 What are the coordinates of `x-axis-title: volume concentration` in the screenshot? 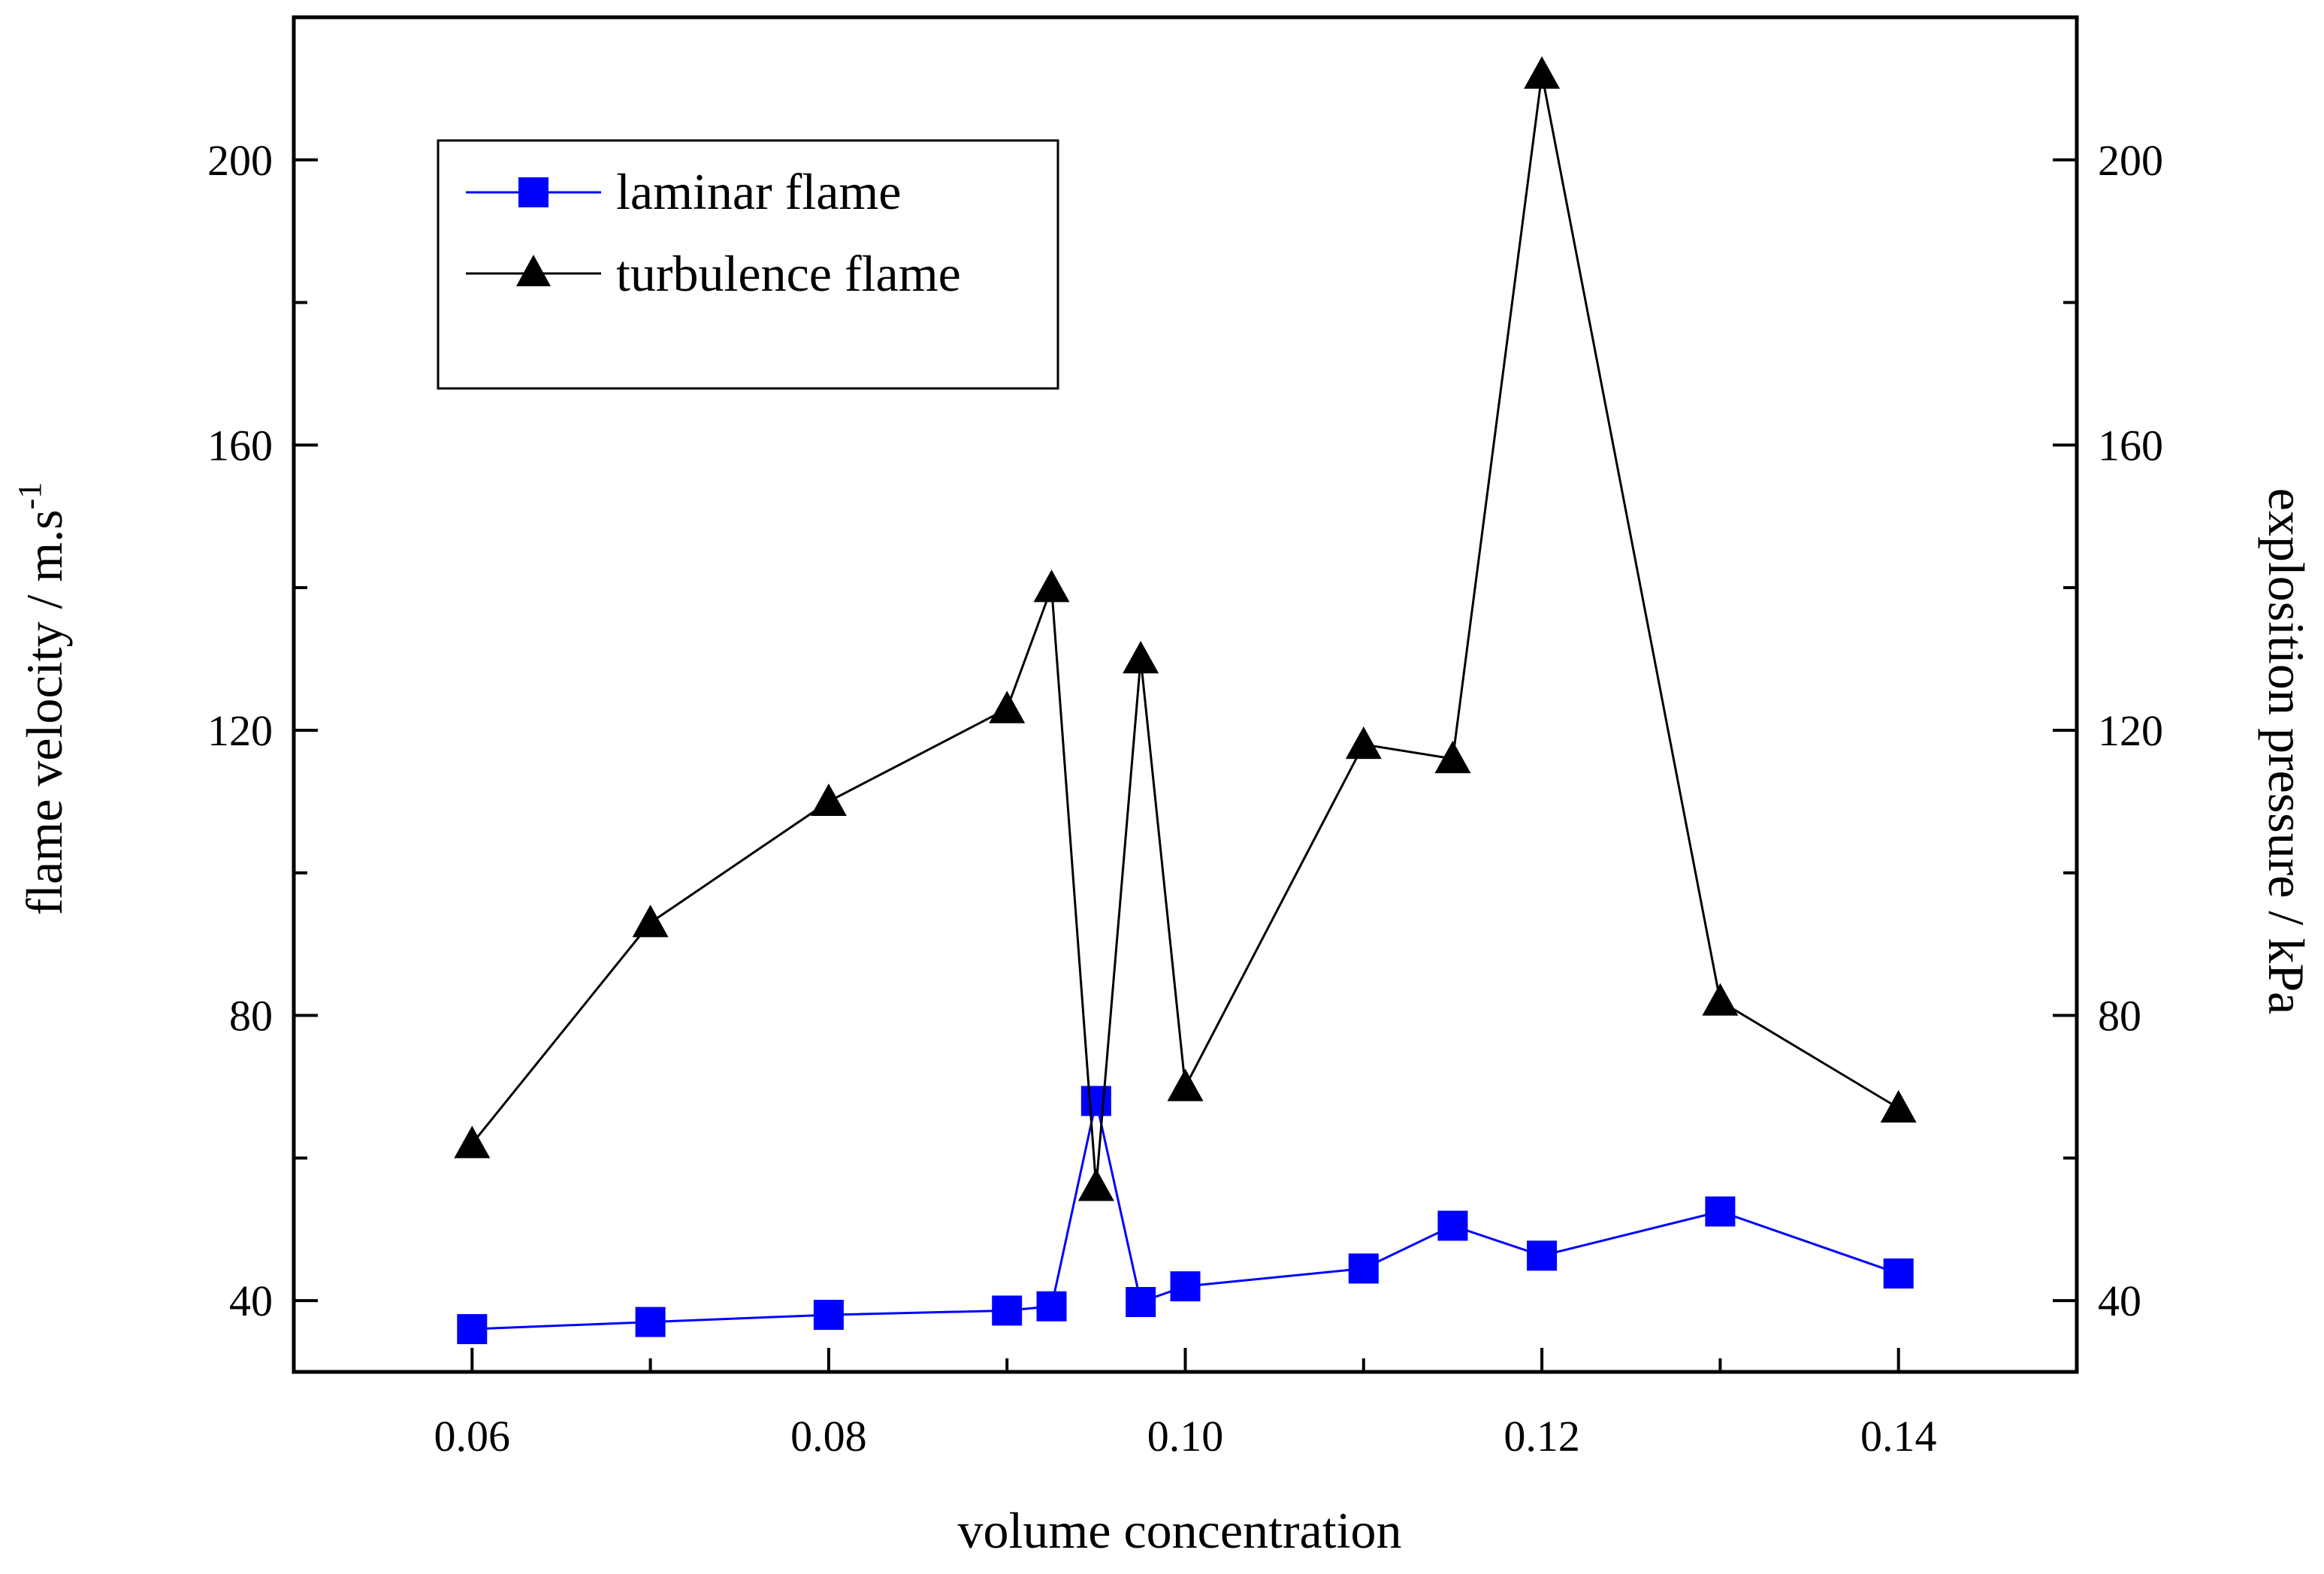 It's located at (1179, 1530).